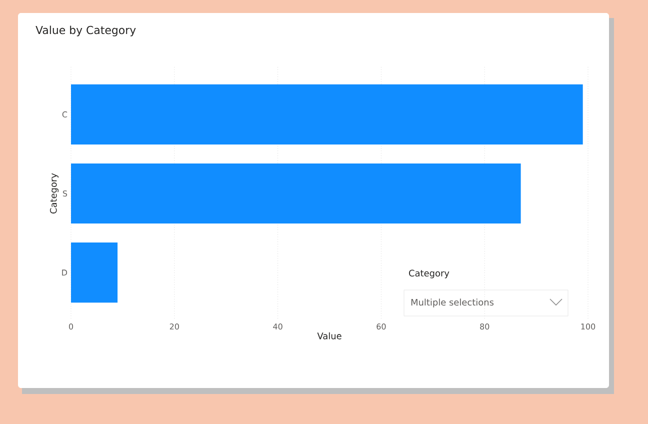 This screenshot has height=424, width=648. Describe the element at coordinates (86, 31) in the screenshot. I see `chart-title: Value by Category` at that location.